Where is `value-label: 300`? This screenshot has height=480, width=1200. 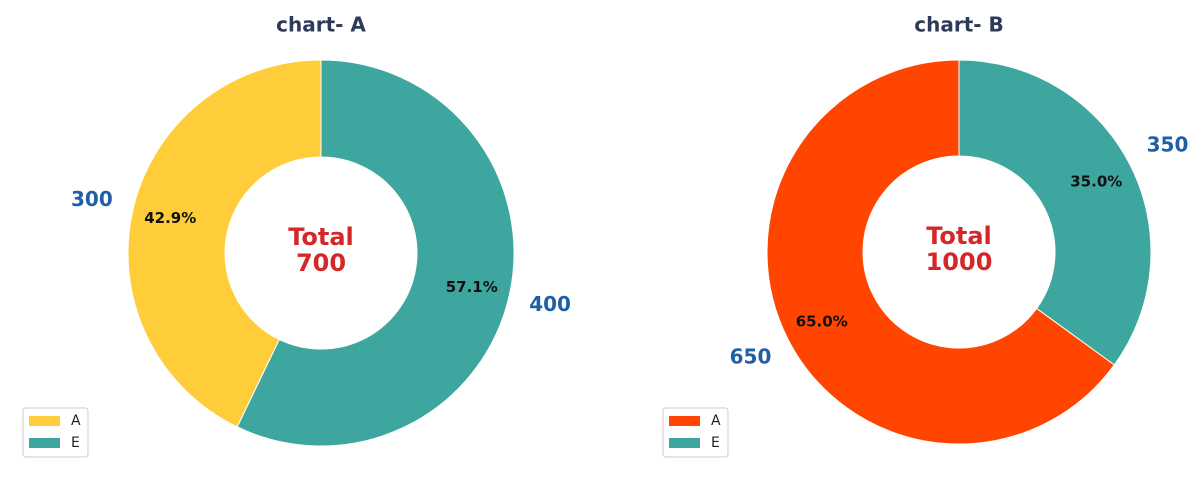
value-label: 300 is located at coordinates (92, 199).